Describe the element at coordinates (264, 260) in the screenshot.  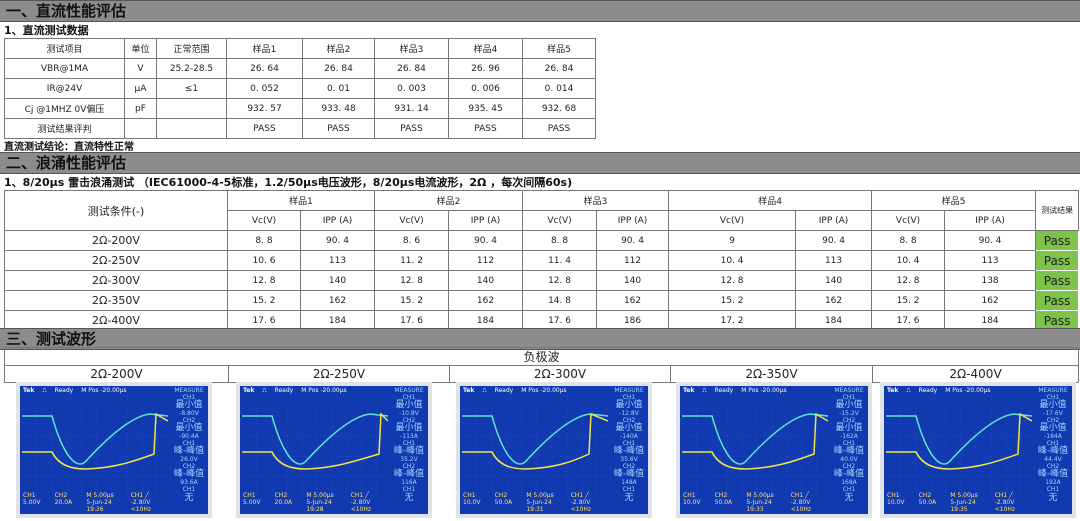
I see `table-cell: 10. 6` at that location.